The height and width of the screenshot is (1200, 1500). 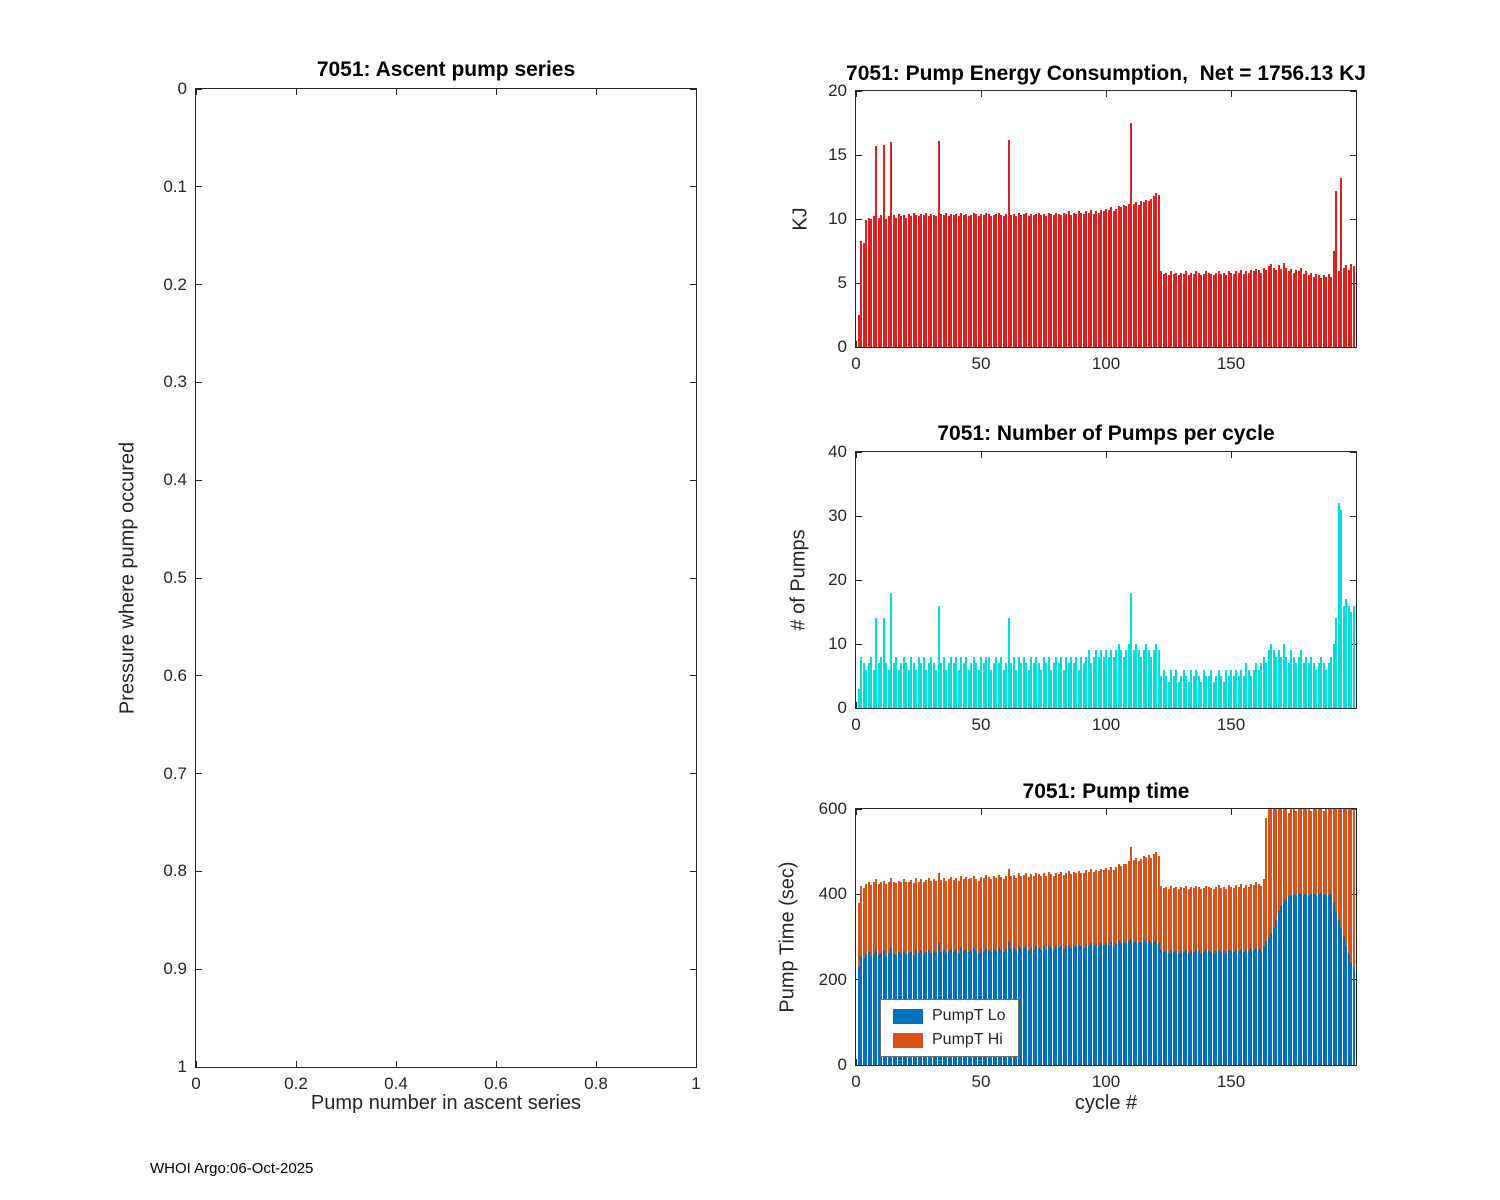 I want to click on x-tick-label: 0, so click(x=196, y=1083).